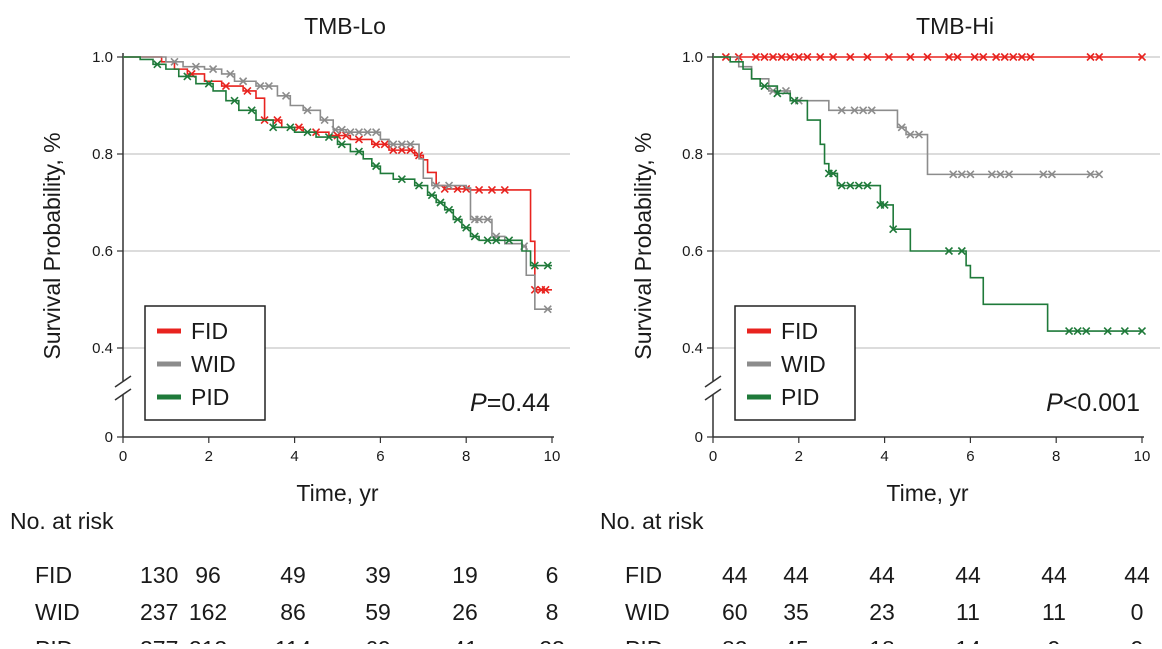 This screenshot has width=1162, height=649. I want to click on y-tick-label: 0, so click(699, 437).